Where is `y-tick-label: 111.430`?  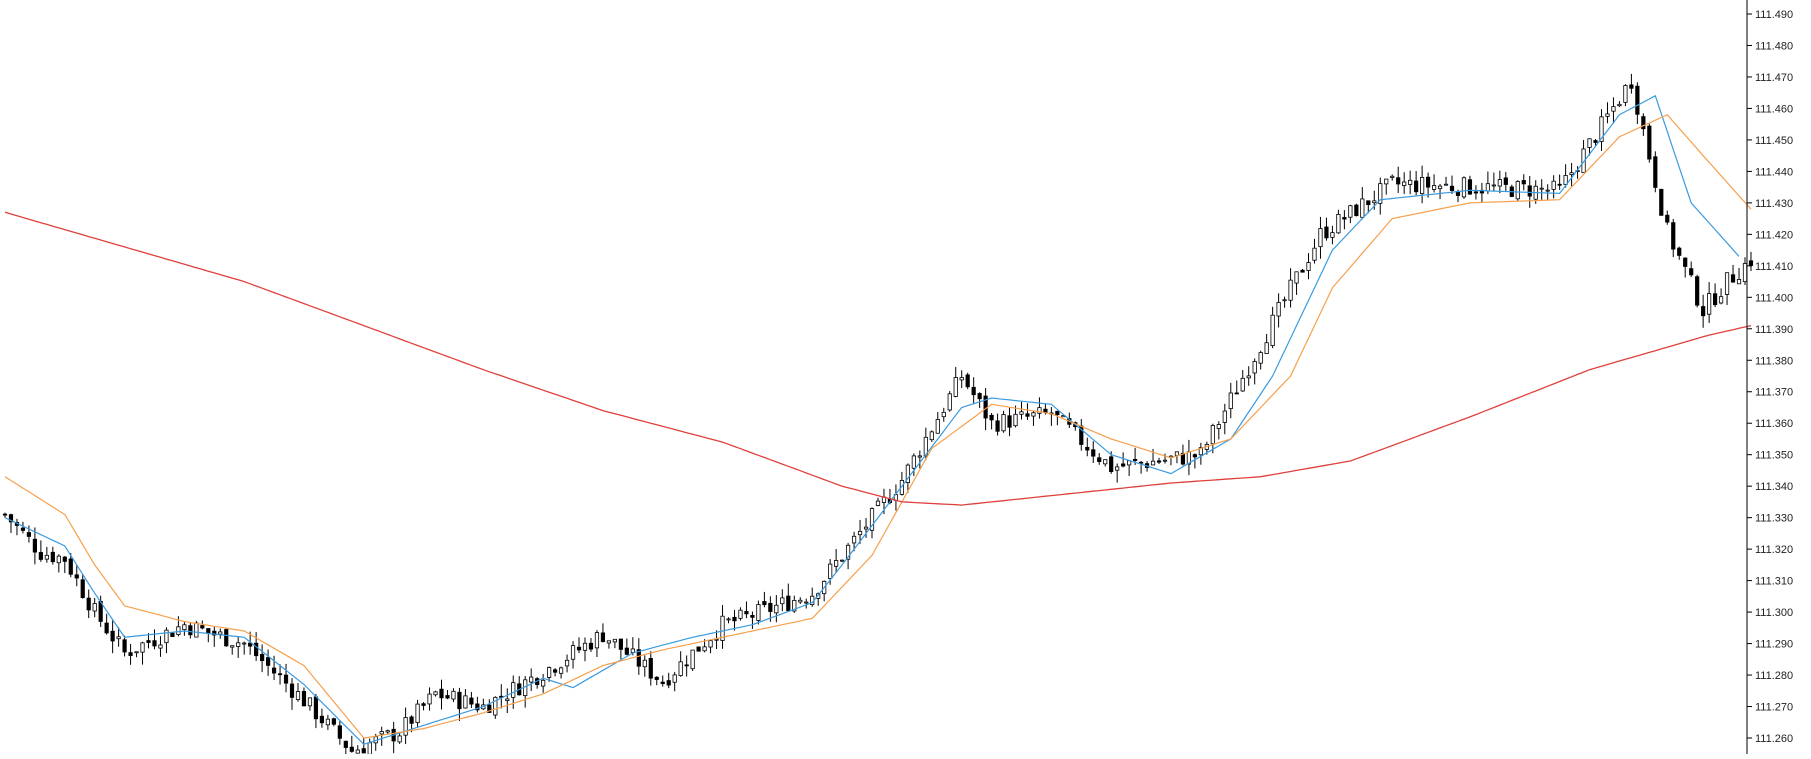 y-tick-label: 111.430 is located at coordinates (1774, 204).